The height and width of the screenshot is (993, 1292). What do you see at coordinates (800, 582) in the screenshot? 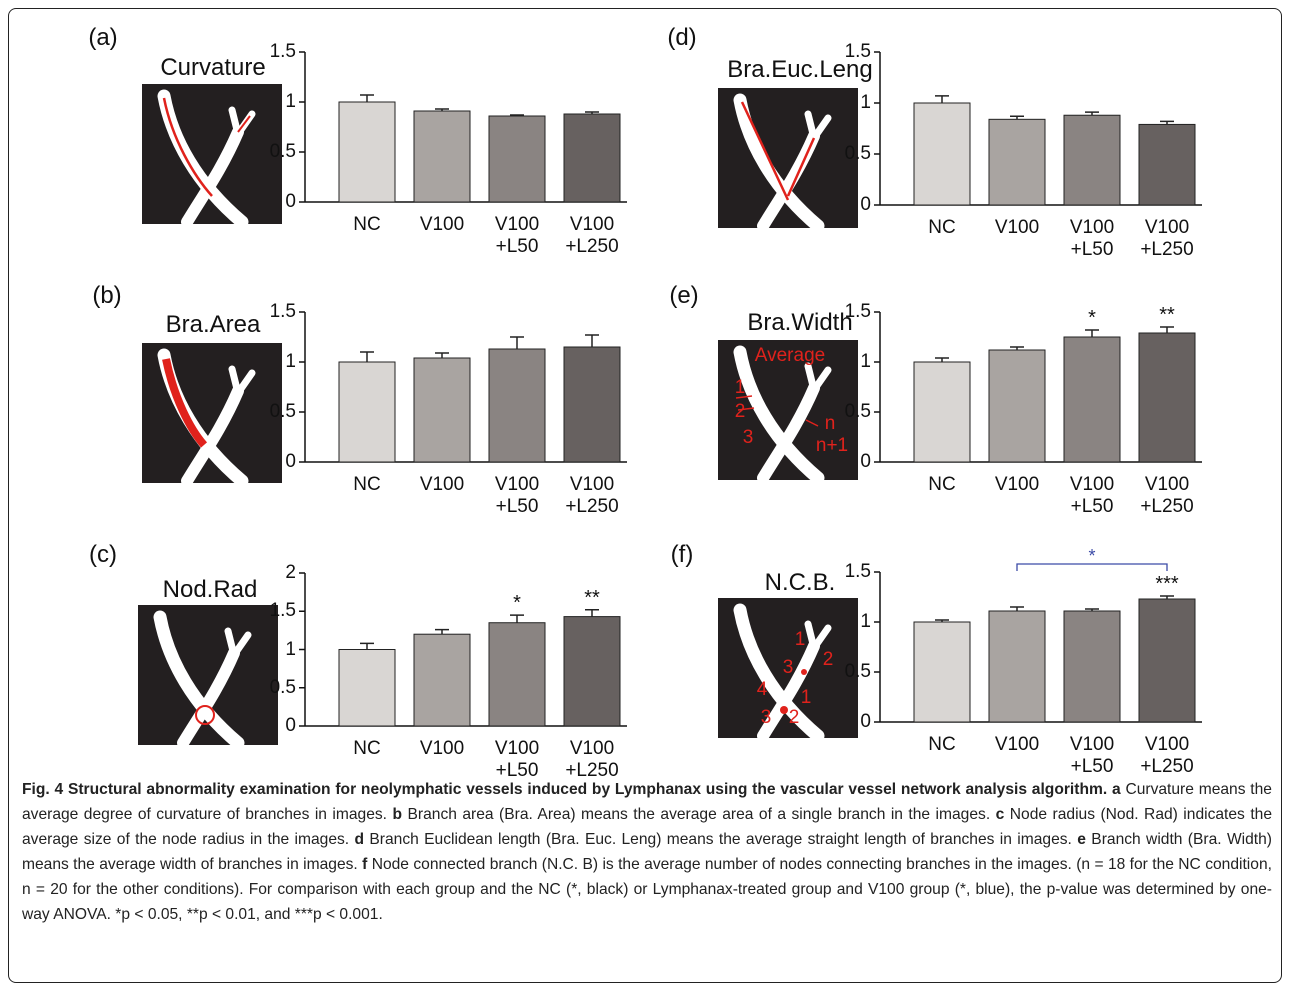
I see `panel-title: N.C.B.` at bounding box center [800, 582].